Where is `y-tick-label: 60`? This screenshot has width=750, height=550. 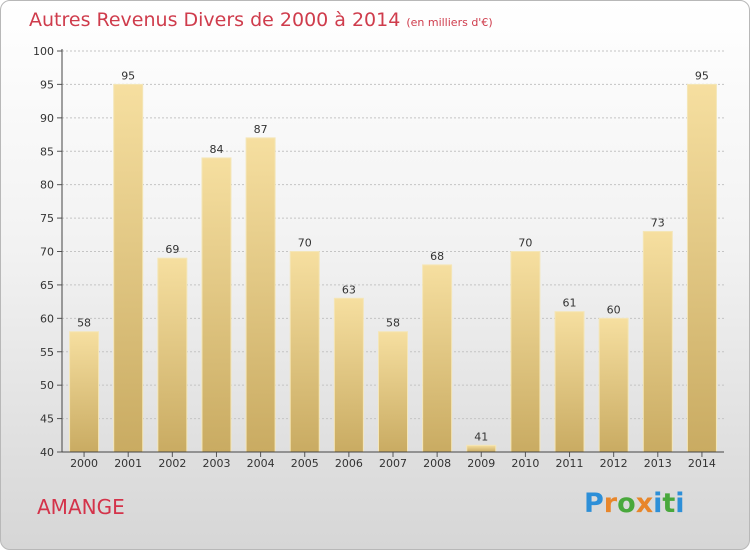 y-tick-label: 60 is located at coordinates (47, 318).